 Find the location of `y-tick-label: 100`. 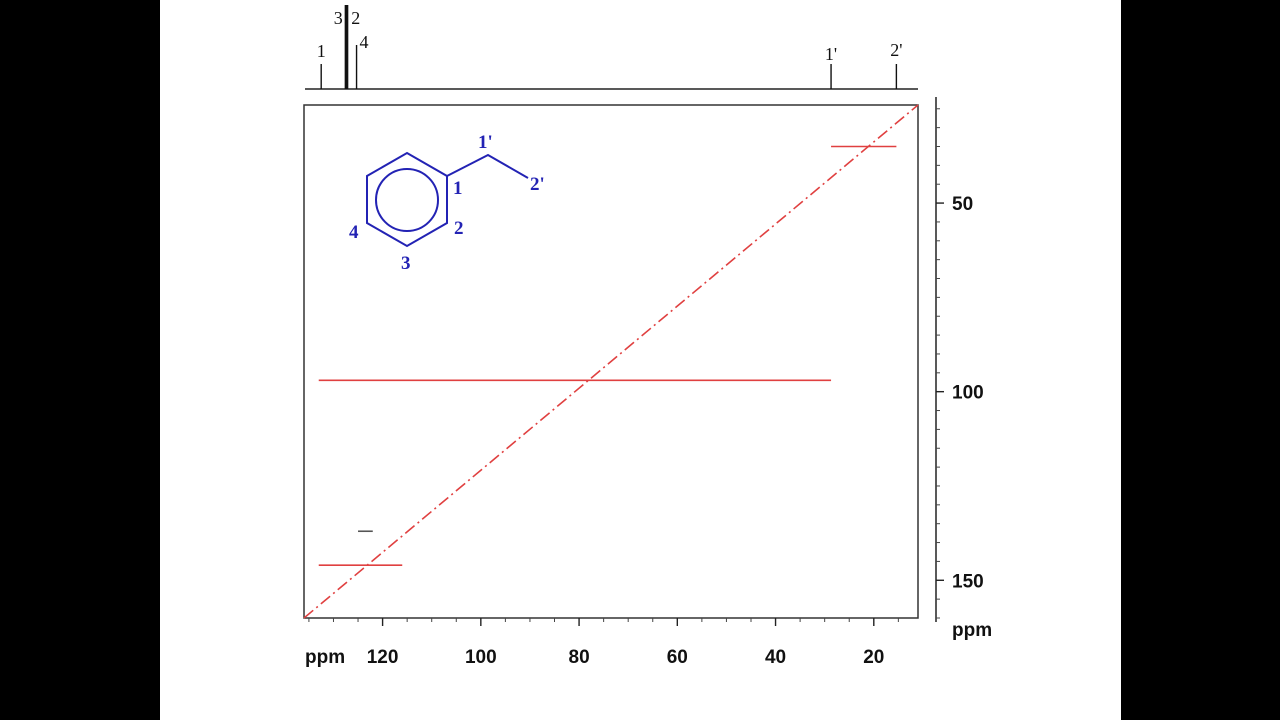

y-tick-label: 100 is located at coordinates (968, 393).